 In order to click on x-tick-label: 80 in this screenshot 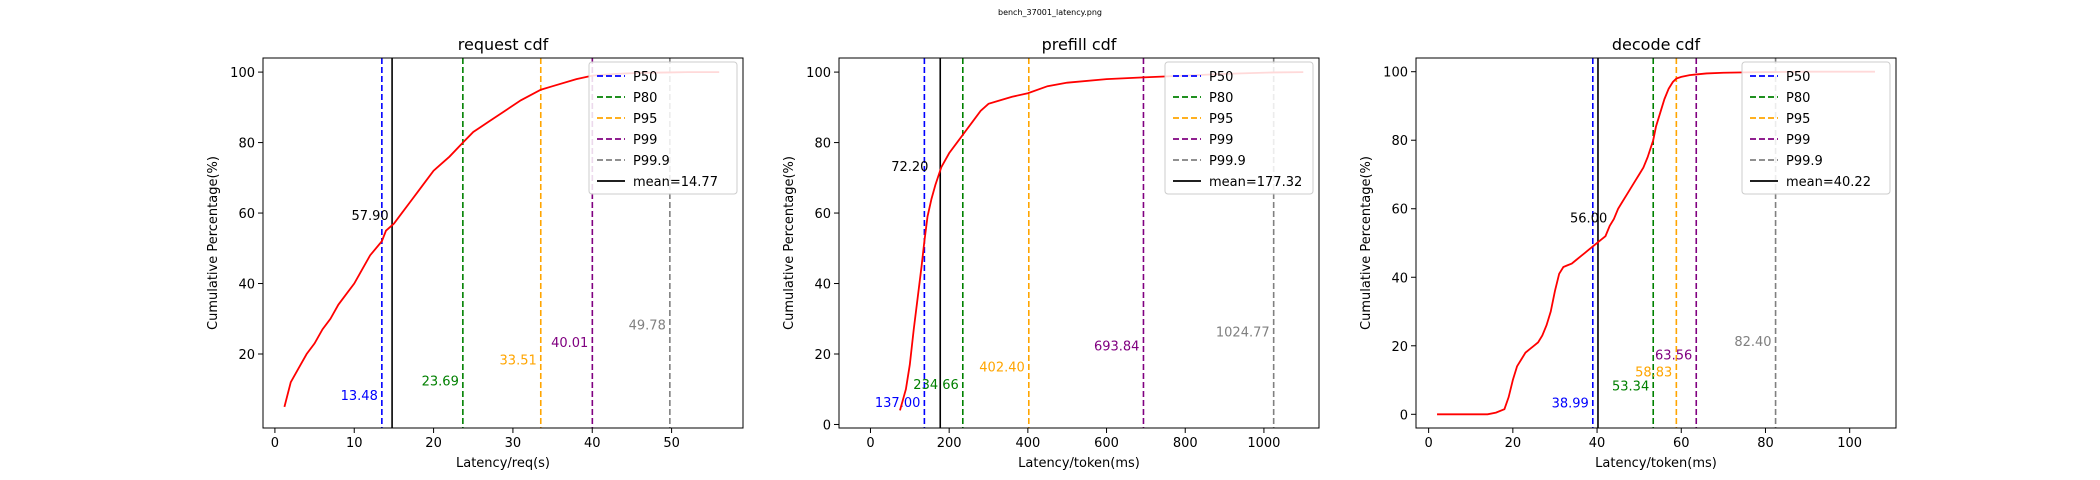, I will do `click(1765, 443)`.